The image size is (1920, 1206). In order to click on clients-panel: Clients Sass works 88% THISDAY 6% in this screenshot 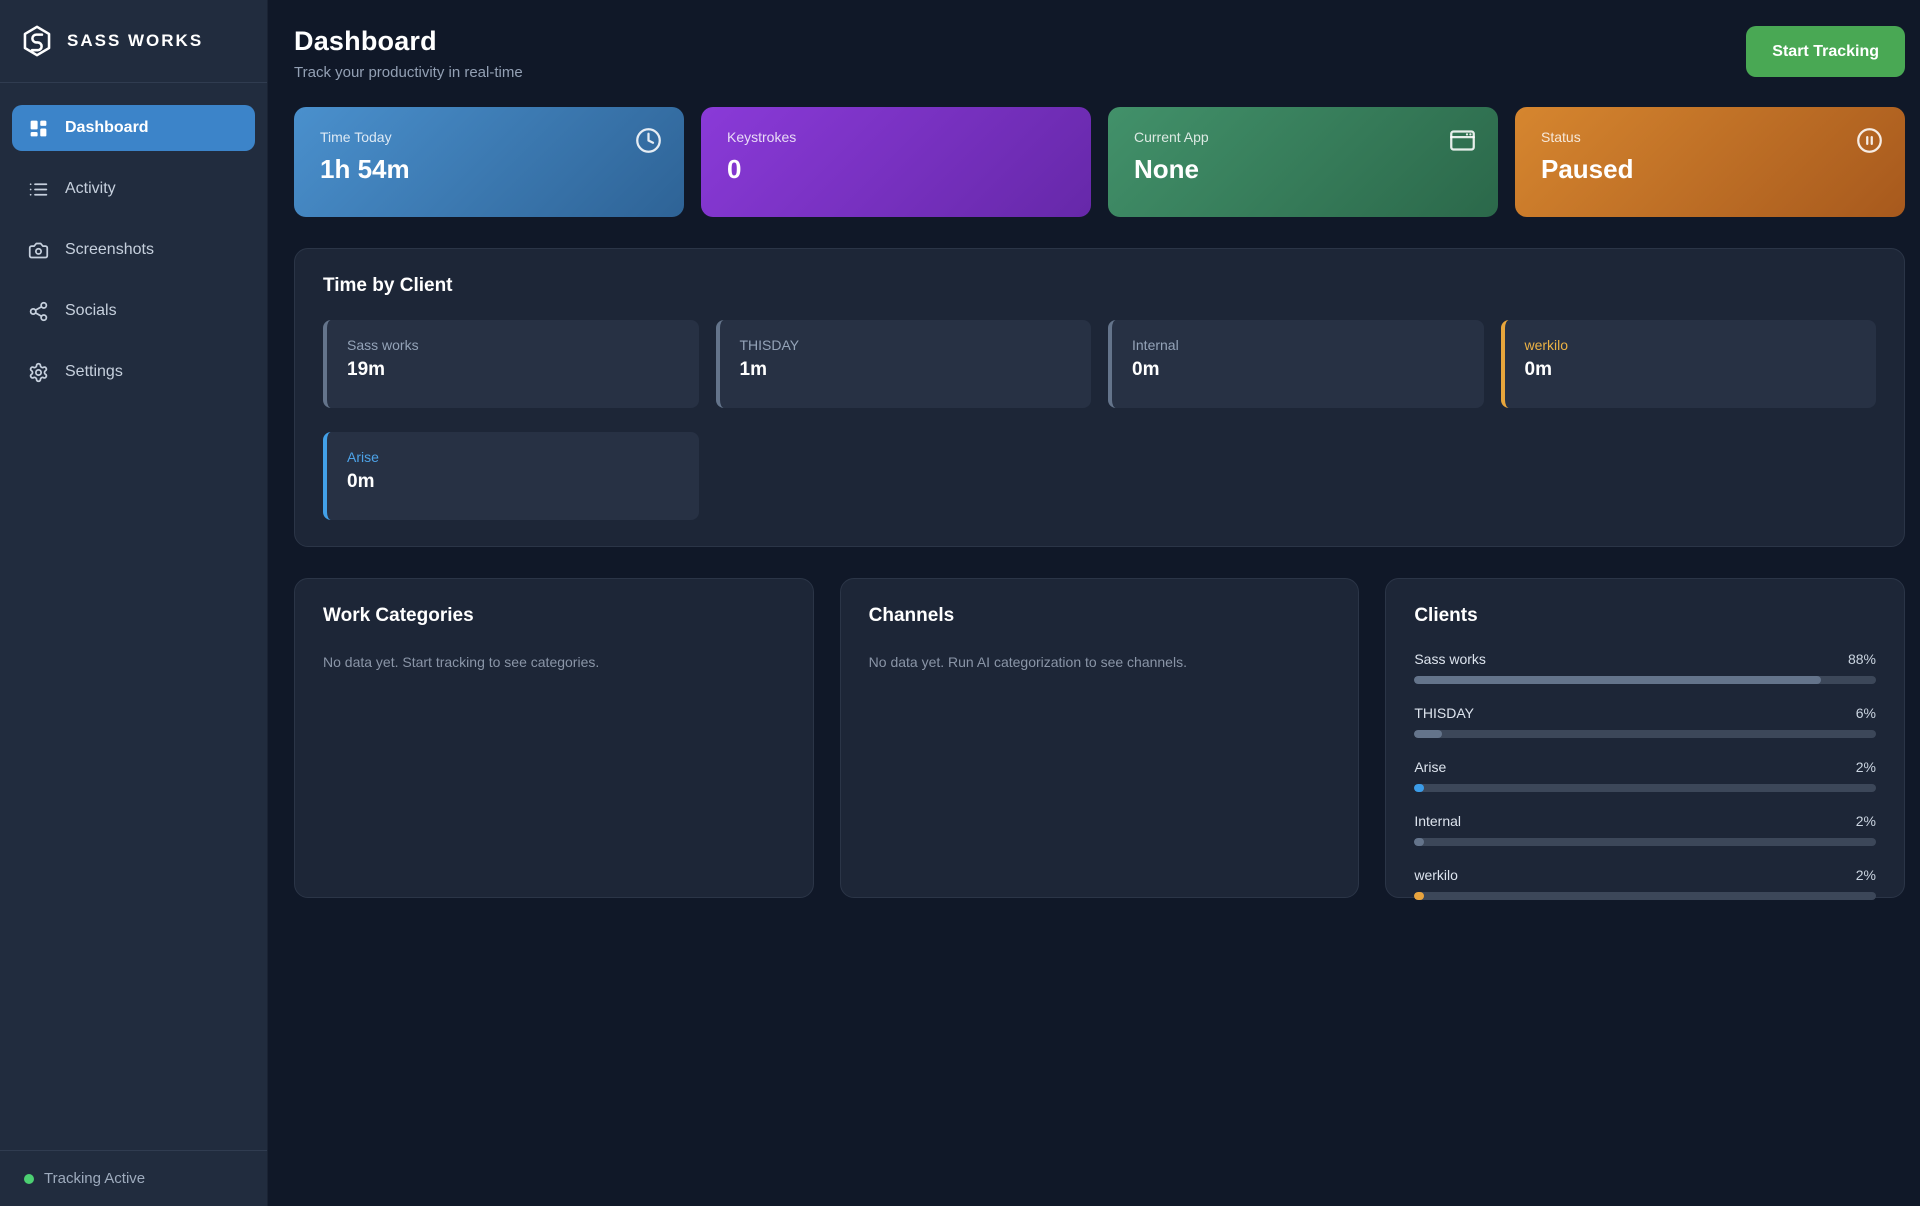, I will do `click(1645, 739)`.